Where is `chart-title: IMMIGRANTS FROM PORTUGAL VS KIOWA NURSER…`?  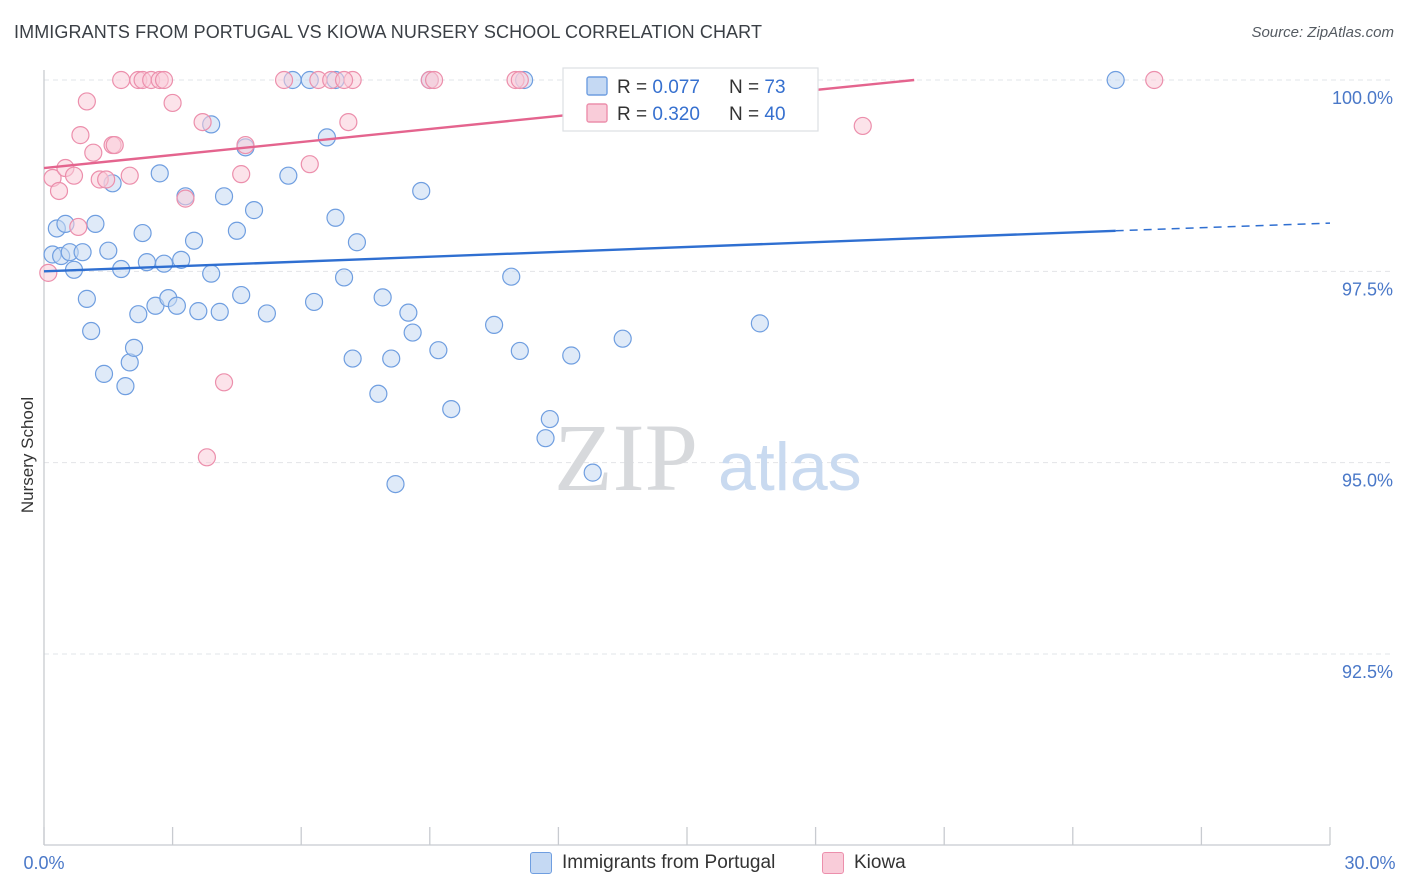
chart-title: IMMIGRANTS FROM PORTUGAL VS KIOWA NURSER… is located at coordinates (388, 32).